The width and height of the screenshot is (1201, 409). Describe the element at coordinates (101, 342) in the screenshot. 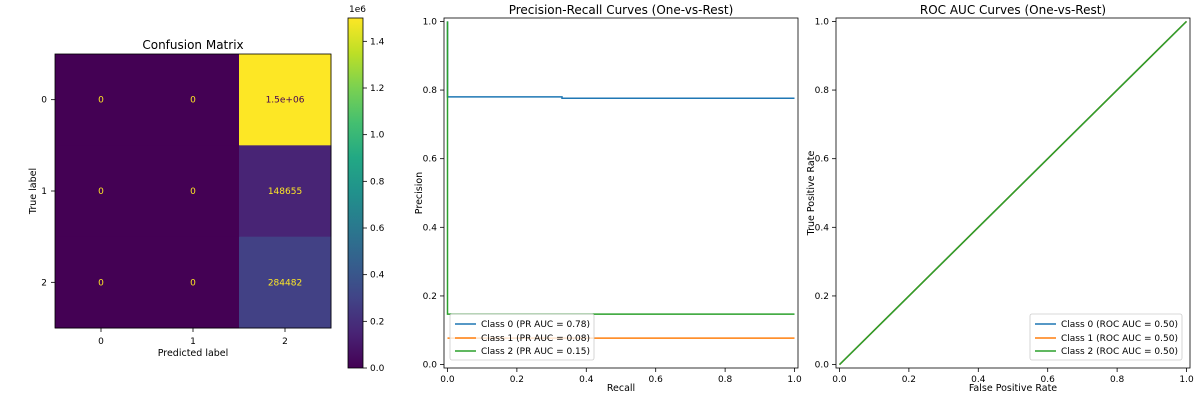

I see `cm-xtick-label: 0` at that location.